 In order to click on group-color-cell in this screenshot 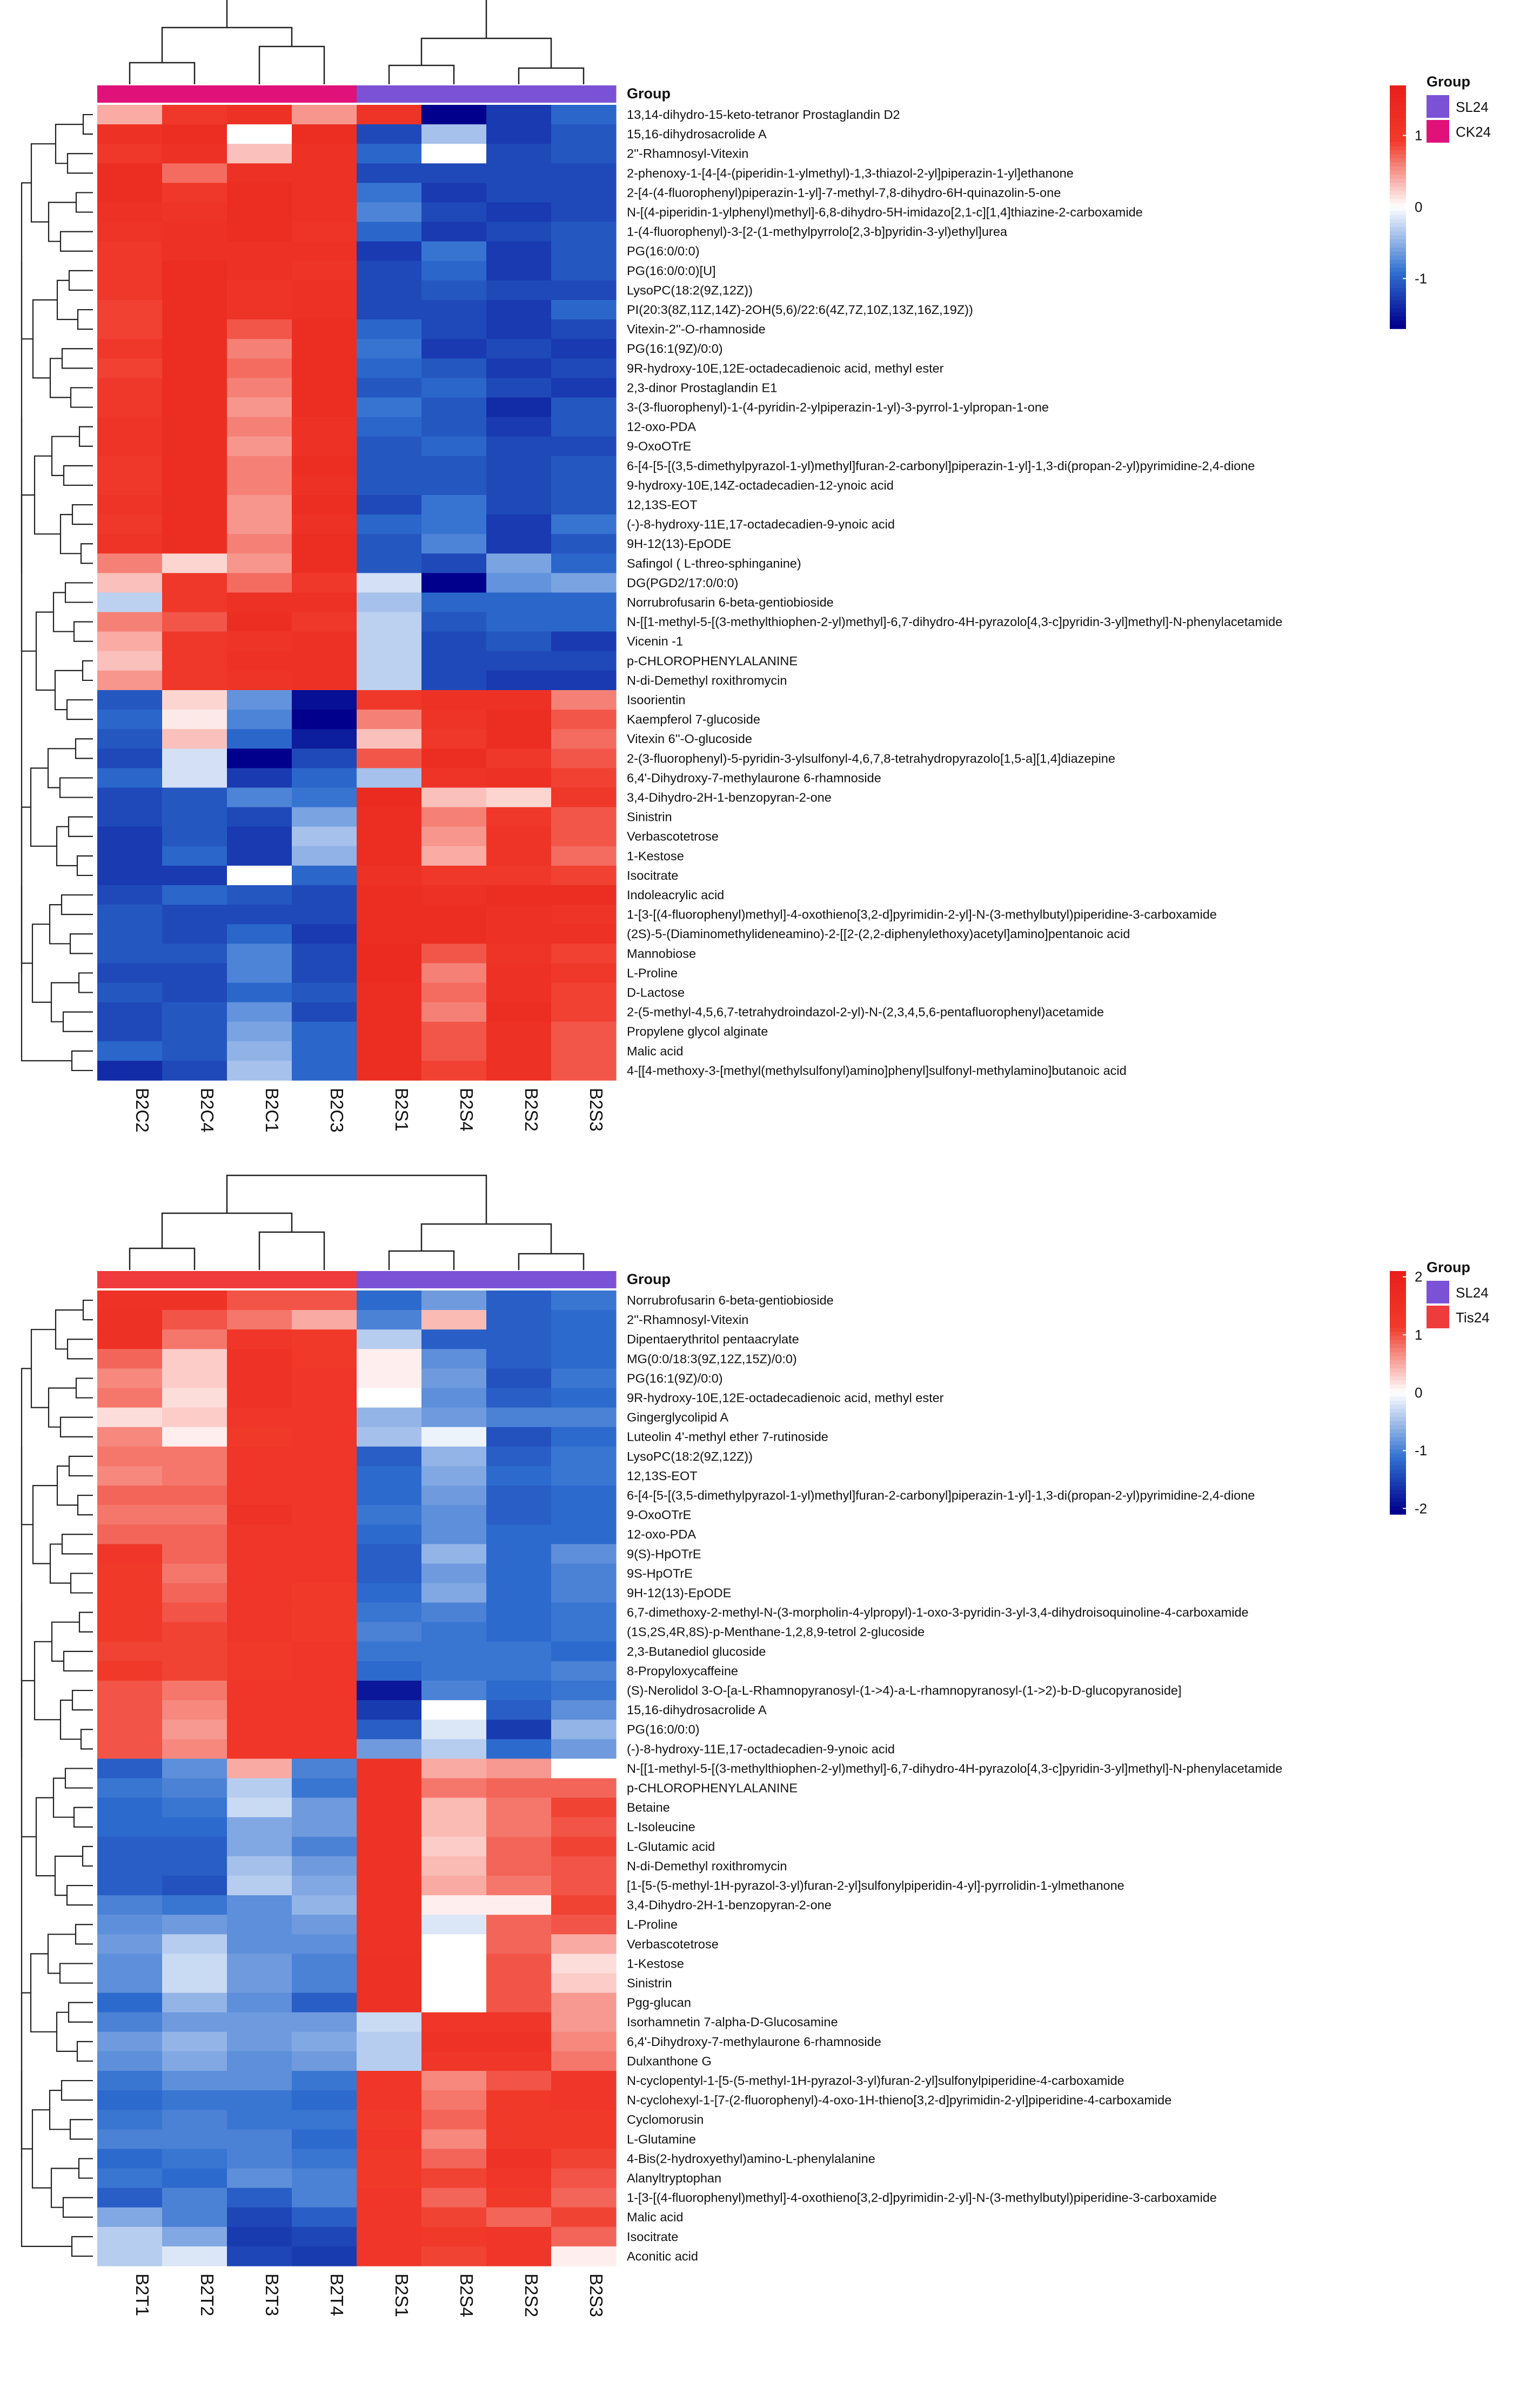, I will do `click(259, 94)`.